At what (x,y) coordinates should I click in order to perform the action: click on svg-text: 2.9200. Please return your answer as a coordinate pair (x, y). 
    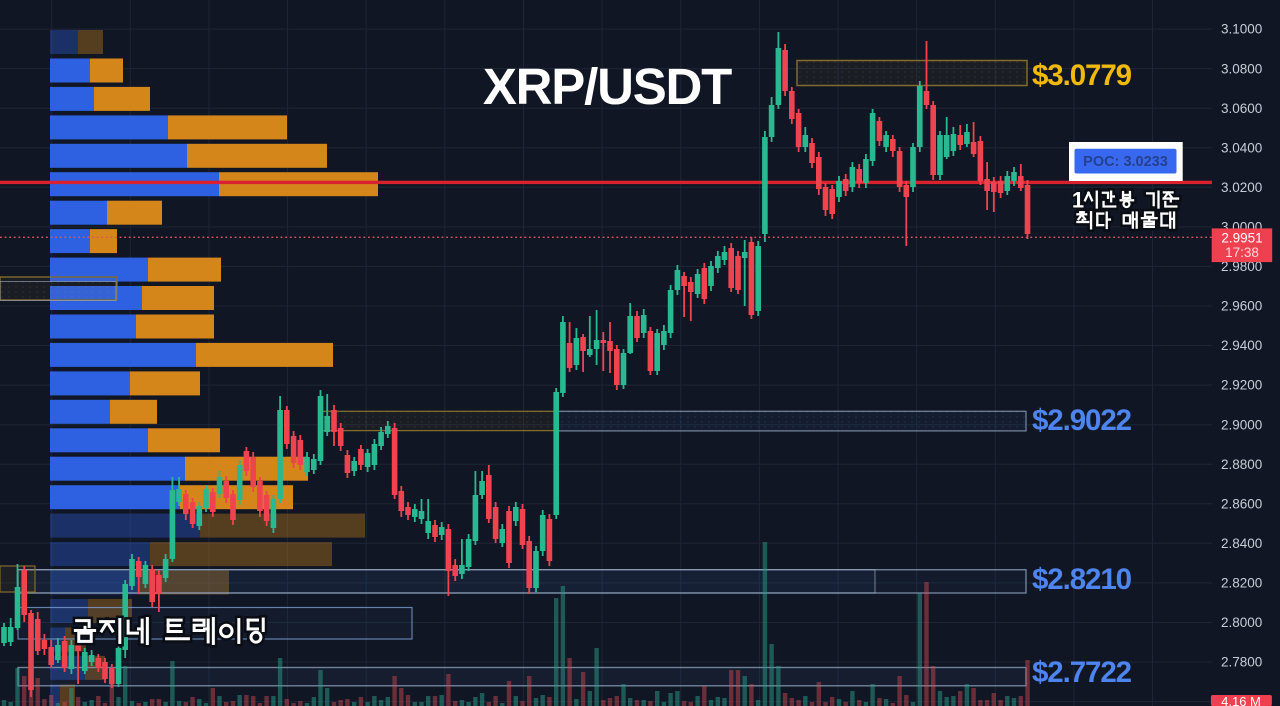
    Looking at the image, I should click on (1241, 385).